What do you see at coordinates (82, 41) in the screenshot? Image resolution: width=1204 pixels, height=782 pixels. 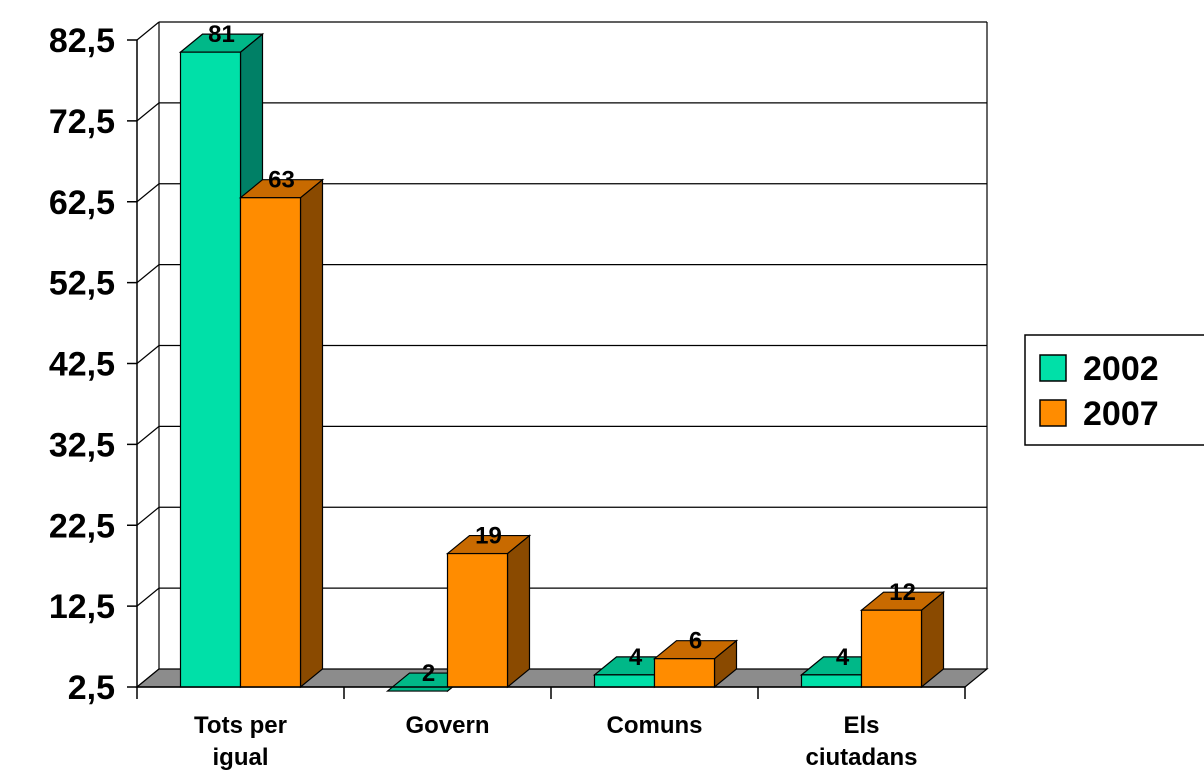 I see `y-tick-label: 82,5` at bounding box center [82, 41].